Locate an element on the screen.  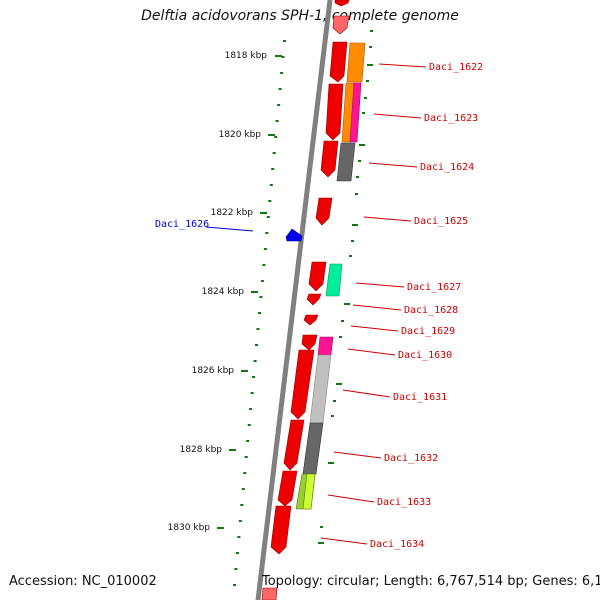
scale-label: 1822 kbp is located at coordinates (232, 213).